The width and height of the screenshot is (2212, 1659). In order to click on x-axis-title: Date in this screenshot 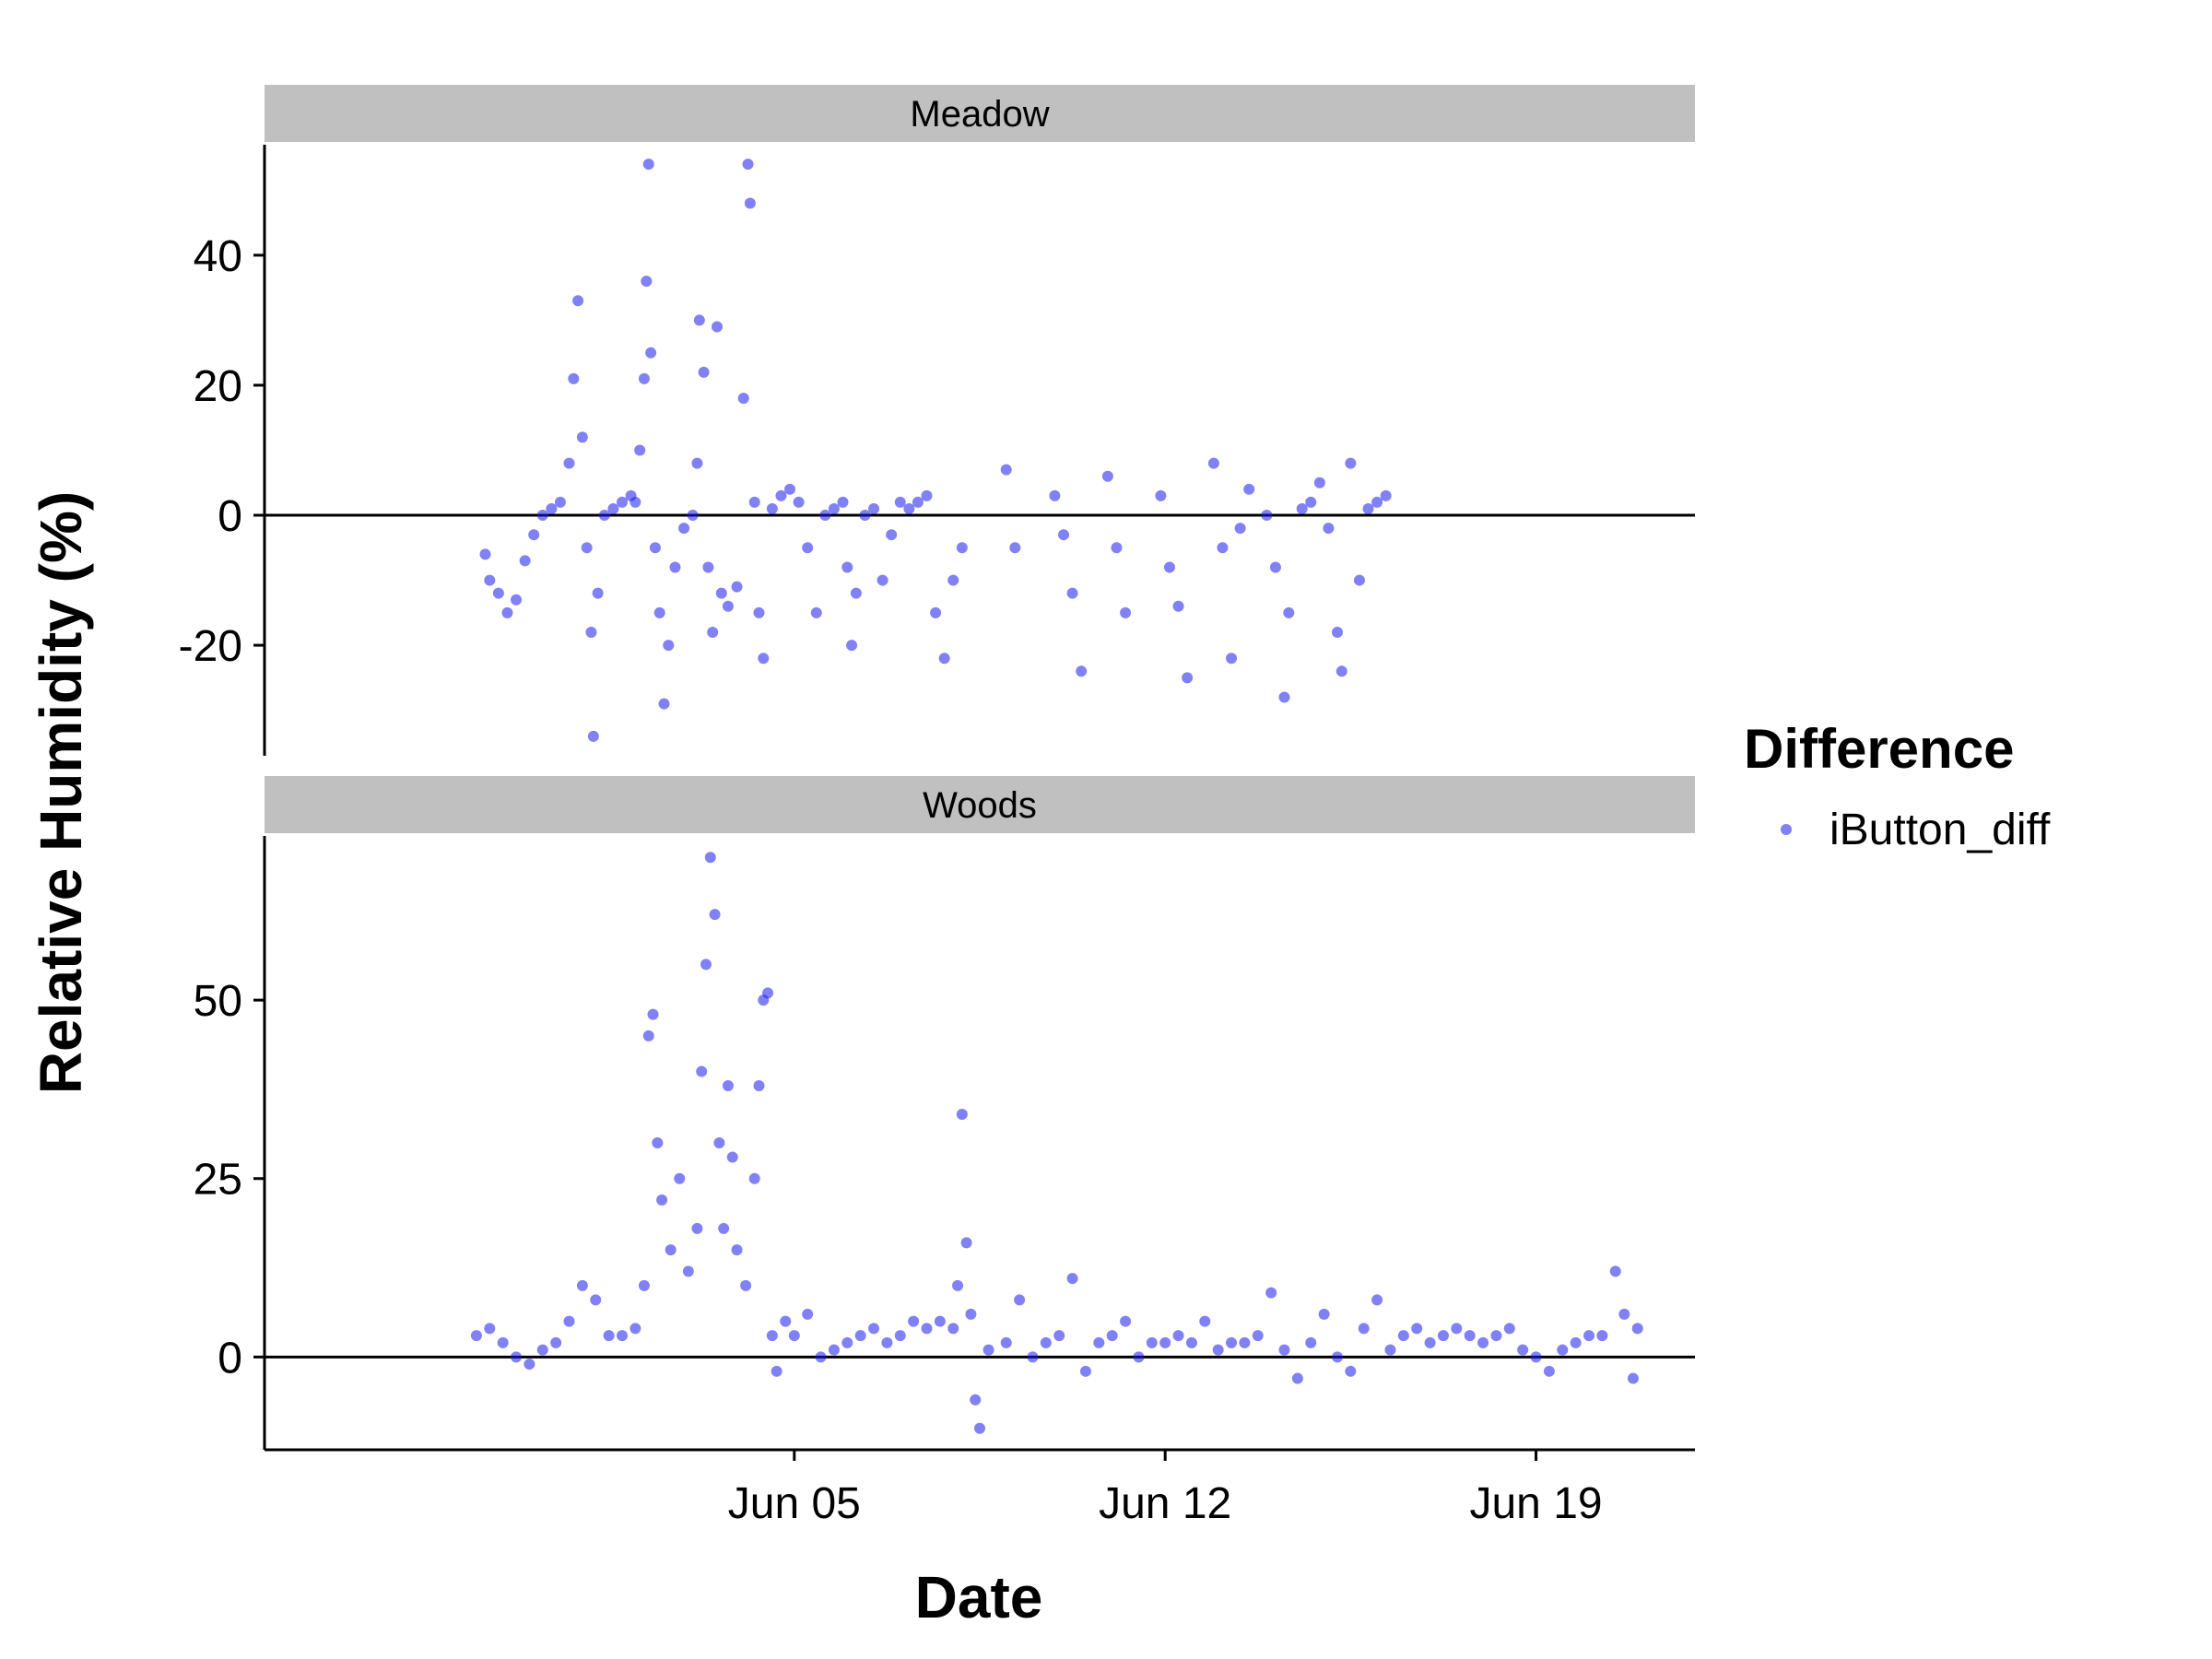, I will do `click(979, 1597)`.